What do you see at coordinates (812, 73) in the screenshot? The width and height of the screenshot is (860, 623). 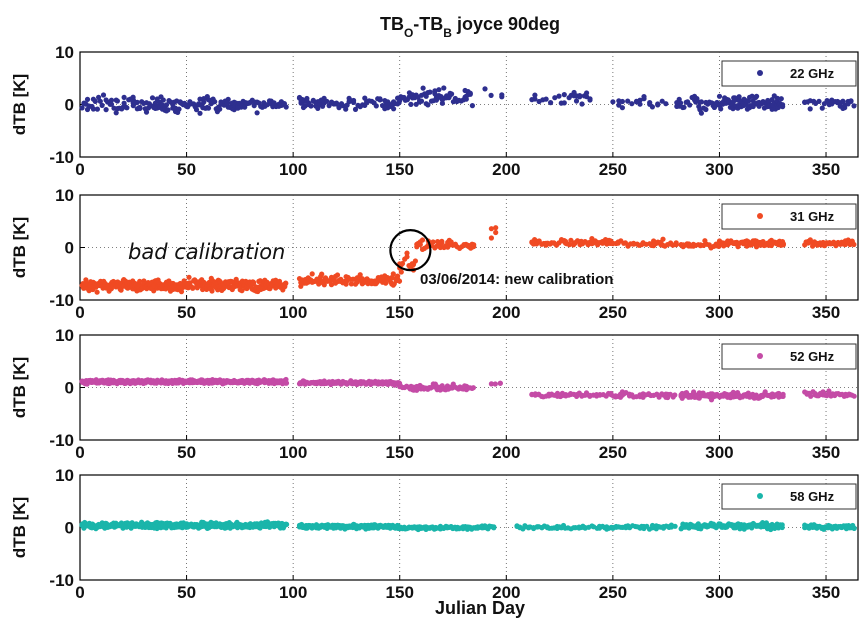 I see `legend-label: 22 GHz` at bounding box center [812, 73].